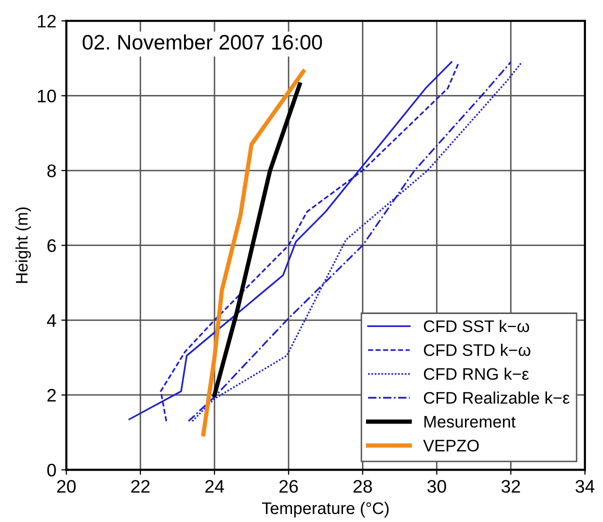 This screenshot has width=603, height=522. I want to click on legend-label: Mesurement, so click(470, 422).